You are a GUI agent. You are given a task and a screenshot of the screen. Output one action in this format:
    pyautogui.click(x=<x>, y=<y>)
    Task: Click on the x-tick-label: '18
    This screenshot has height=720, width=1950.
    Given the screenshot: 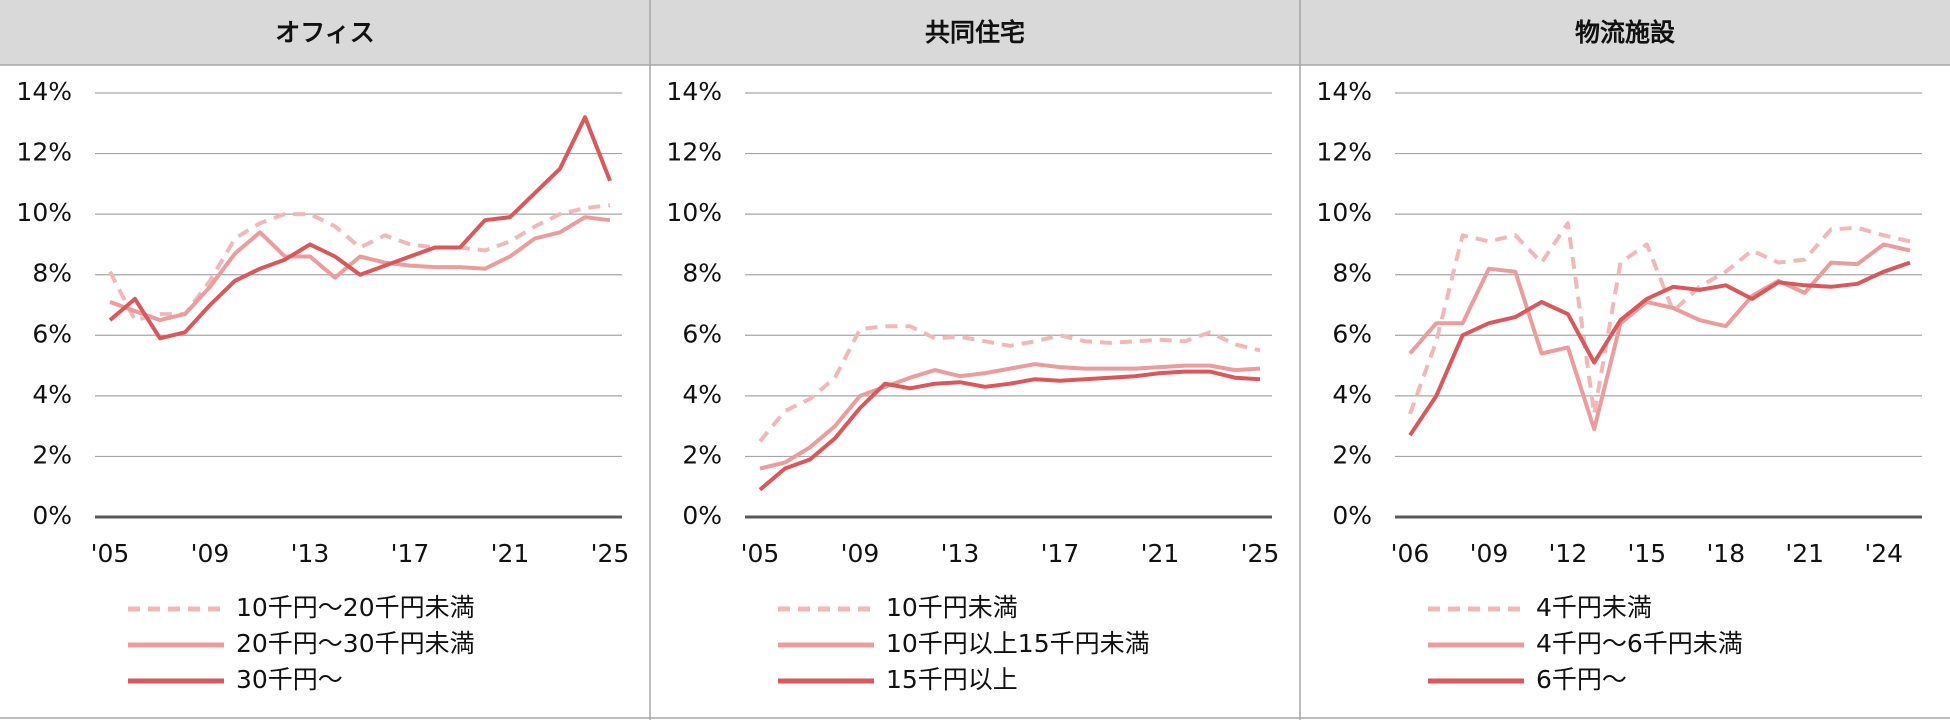 What is the action you would take?
    pyautogui.click(x=1725, y=553)
    